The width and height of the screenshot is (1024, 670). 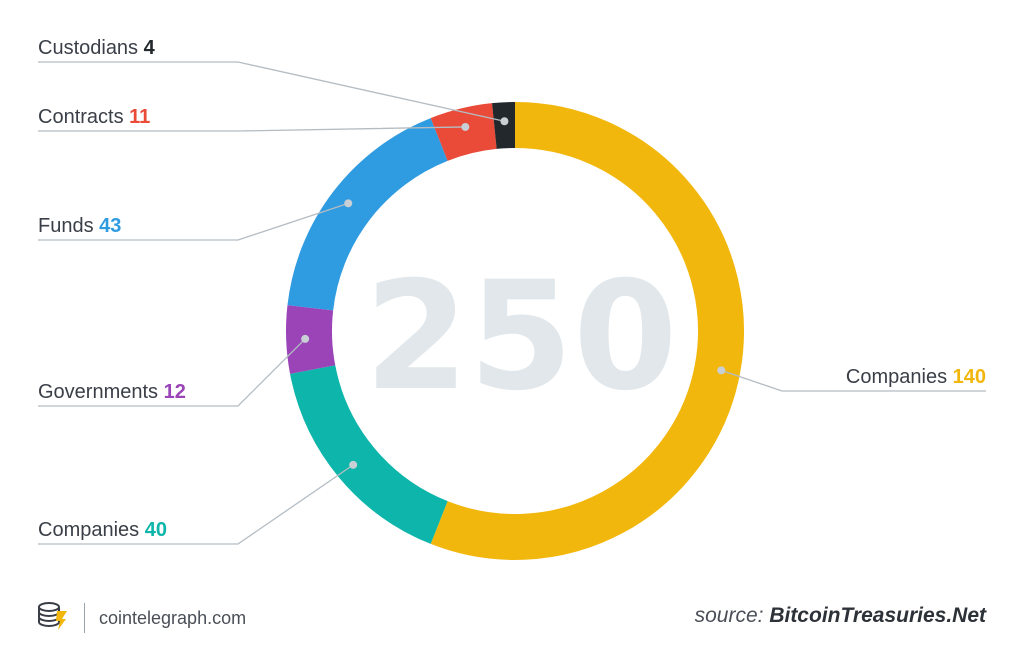 I want to click on slice-label-4: Contracts 11, so click(x=94, y=117).